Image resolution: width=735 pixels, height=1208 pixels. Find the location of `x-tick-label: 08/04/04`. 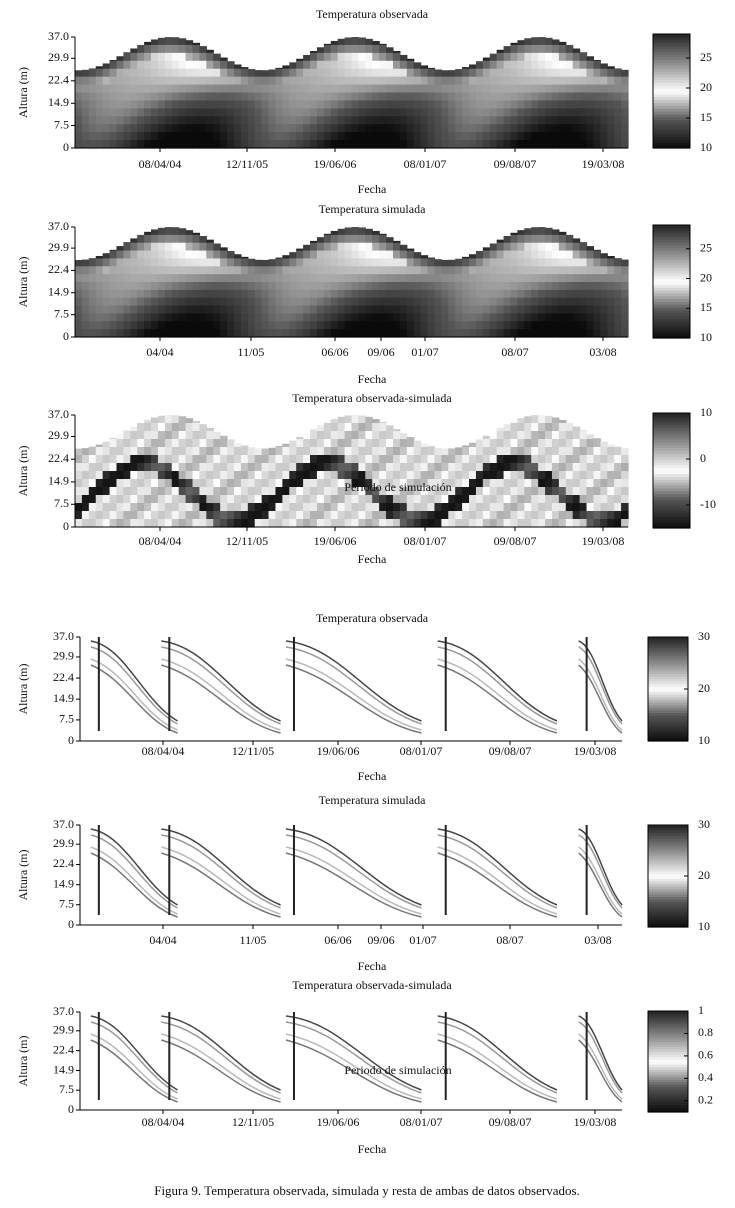

x-tick-label: 08/04/04 is located at coordinates (160, 164).